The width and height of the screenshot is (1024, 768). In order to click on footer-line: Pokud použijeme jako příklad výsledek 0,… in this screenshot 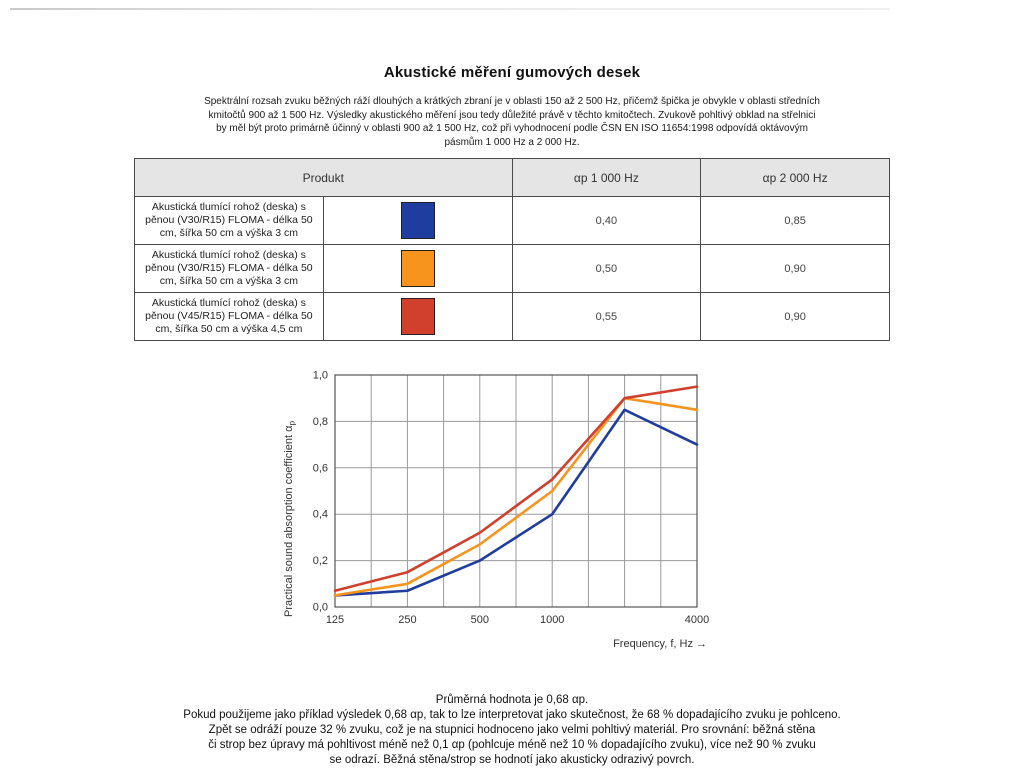, I will do `click(512, 715)`.